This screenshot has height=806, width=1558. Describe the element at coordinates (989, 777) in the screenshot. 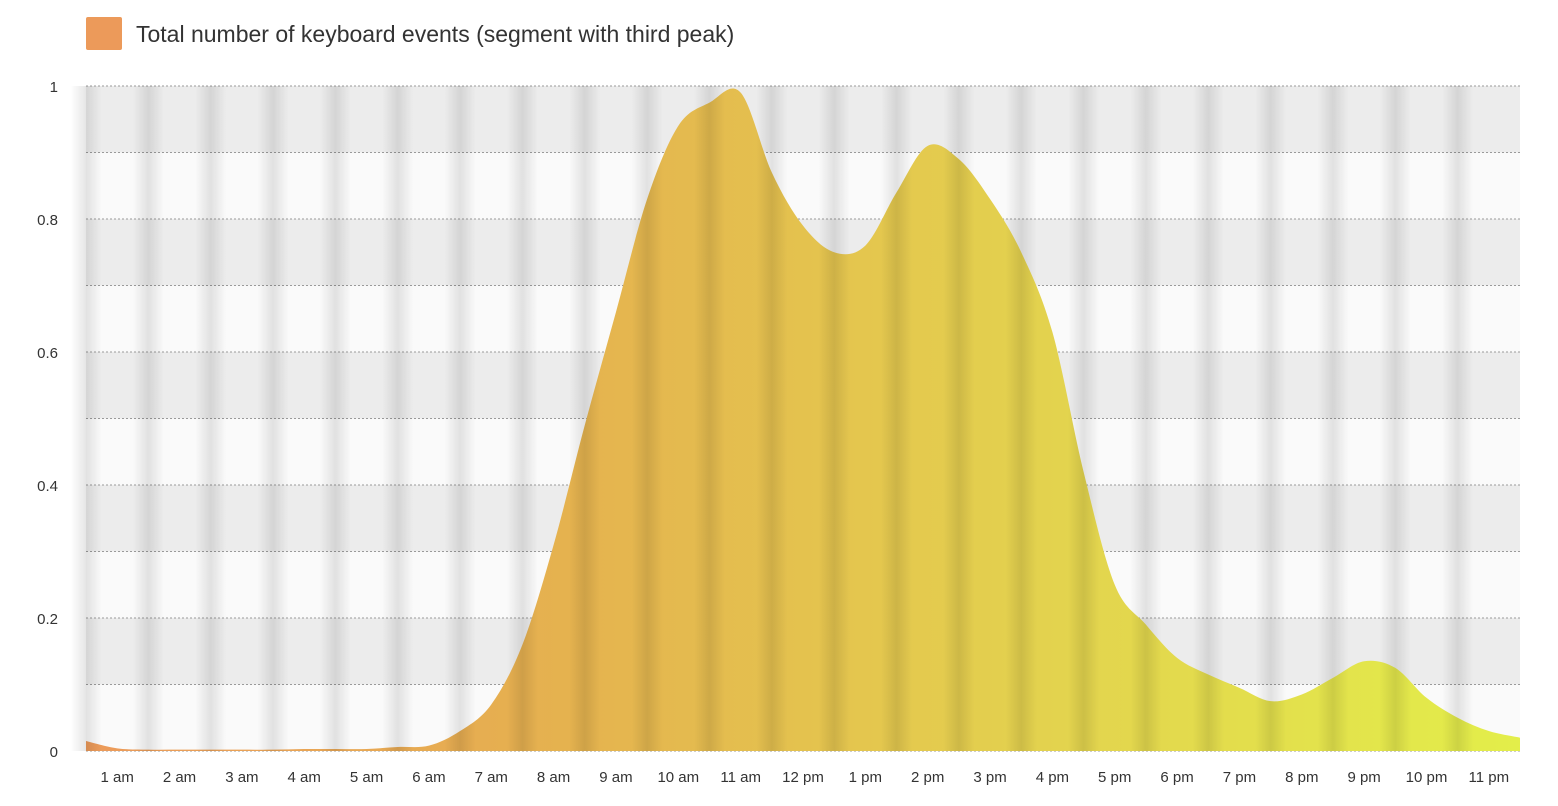

I see `x-tick-label: 3 pm` at that location.